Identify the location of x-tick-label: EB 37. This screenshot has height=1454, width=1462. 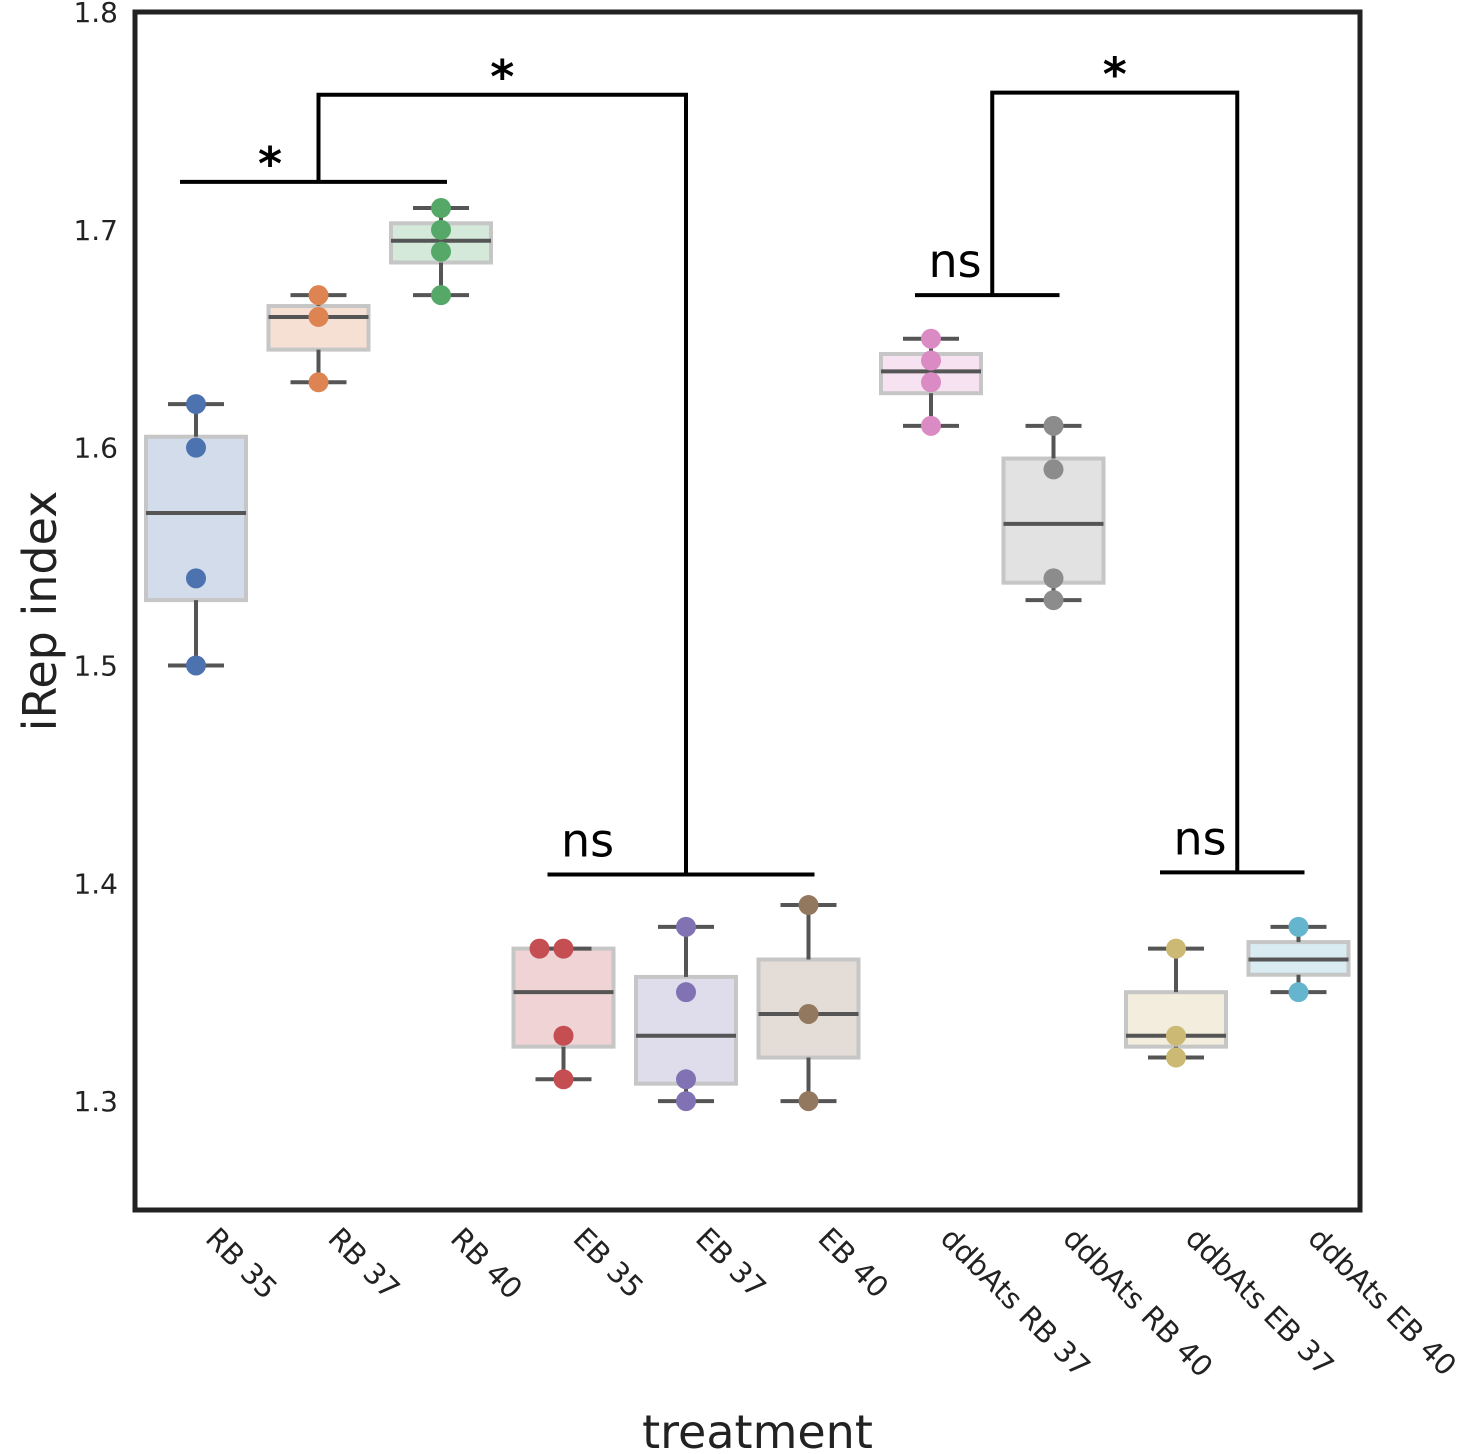
(731, 1263).